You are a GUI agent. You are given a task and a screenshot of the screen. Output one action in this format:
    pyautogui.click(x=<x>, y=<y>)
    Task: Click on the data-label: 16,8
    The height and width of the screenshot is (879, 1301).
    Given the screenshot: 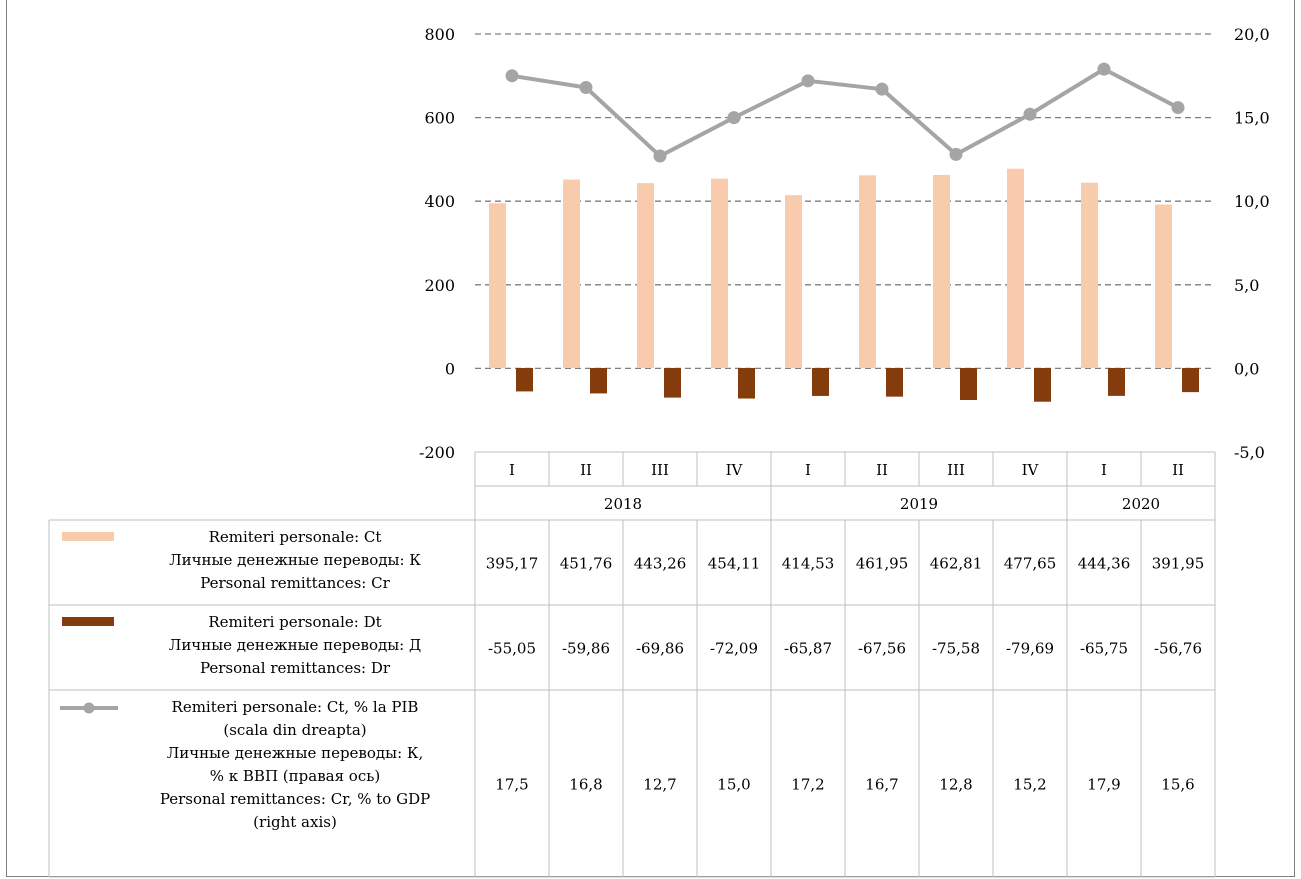 What is the action you would take?
    pyautogui.click(x=585, y=785)
    